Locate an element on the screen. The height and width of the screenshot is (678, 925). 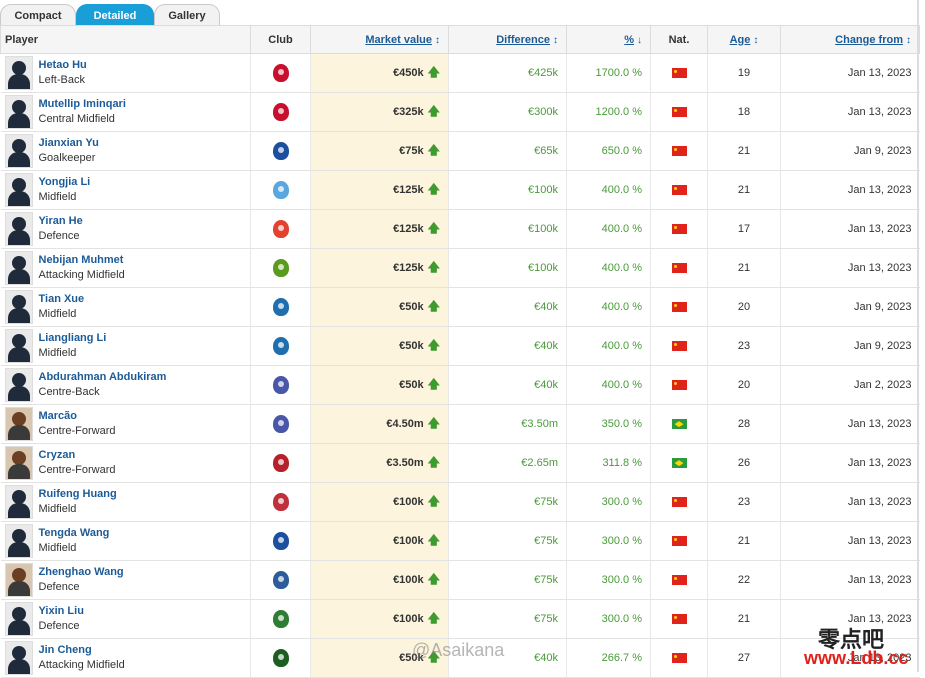
tab-compact: Compact is located at coordinates (38, 15).